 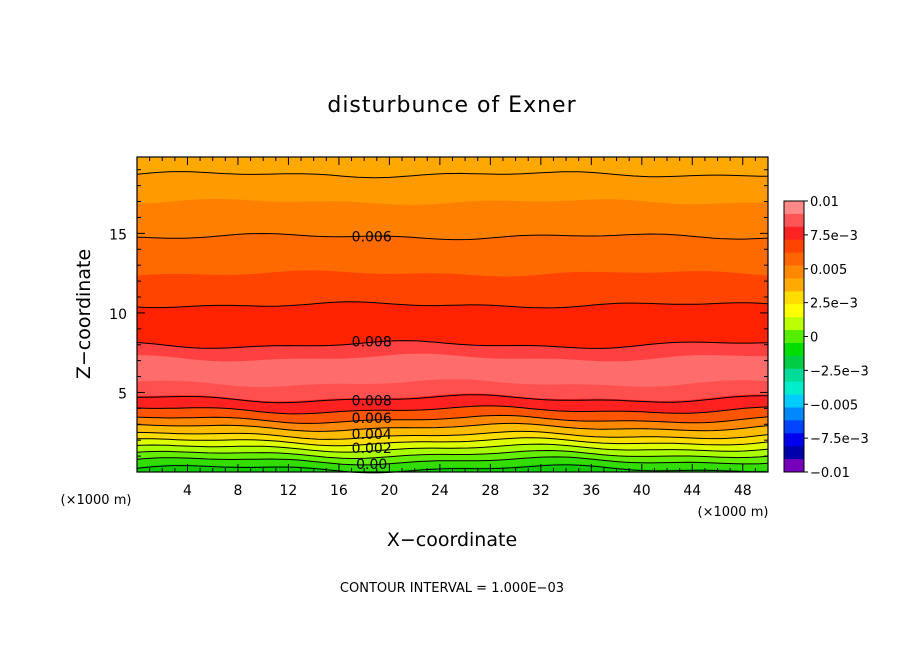 I want to click on colorbar-tick-label: −7.5e−3, so click(x=839, y=439).